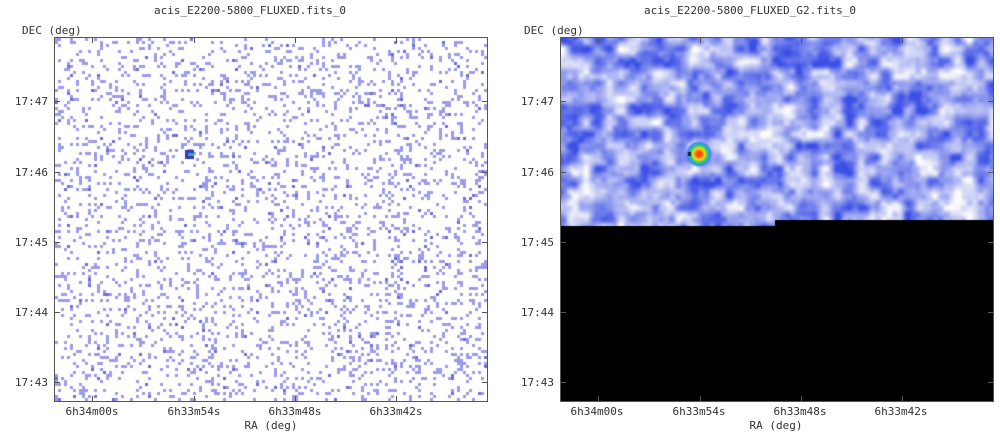 The width and height of the screenshot is (1000, 440). What do you see at coordinates (537, 382) in the screenshot?
I see `right-y-tick-label: 17:43` at bounding box center [537, 382].